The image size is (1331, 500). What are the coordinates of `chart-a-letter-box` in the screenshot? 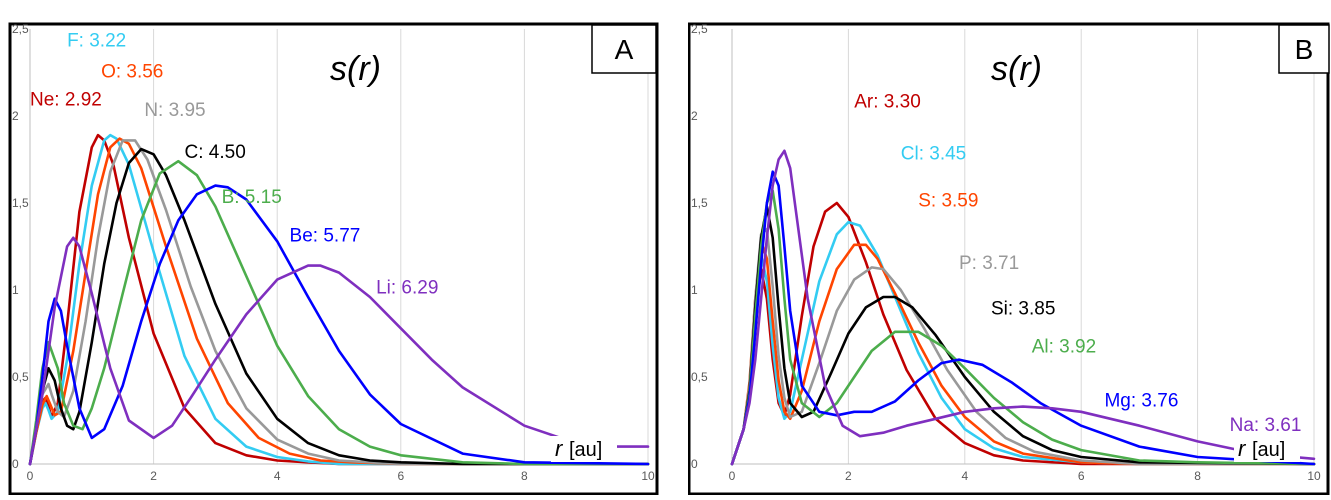 It's located at (624, 49).